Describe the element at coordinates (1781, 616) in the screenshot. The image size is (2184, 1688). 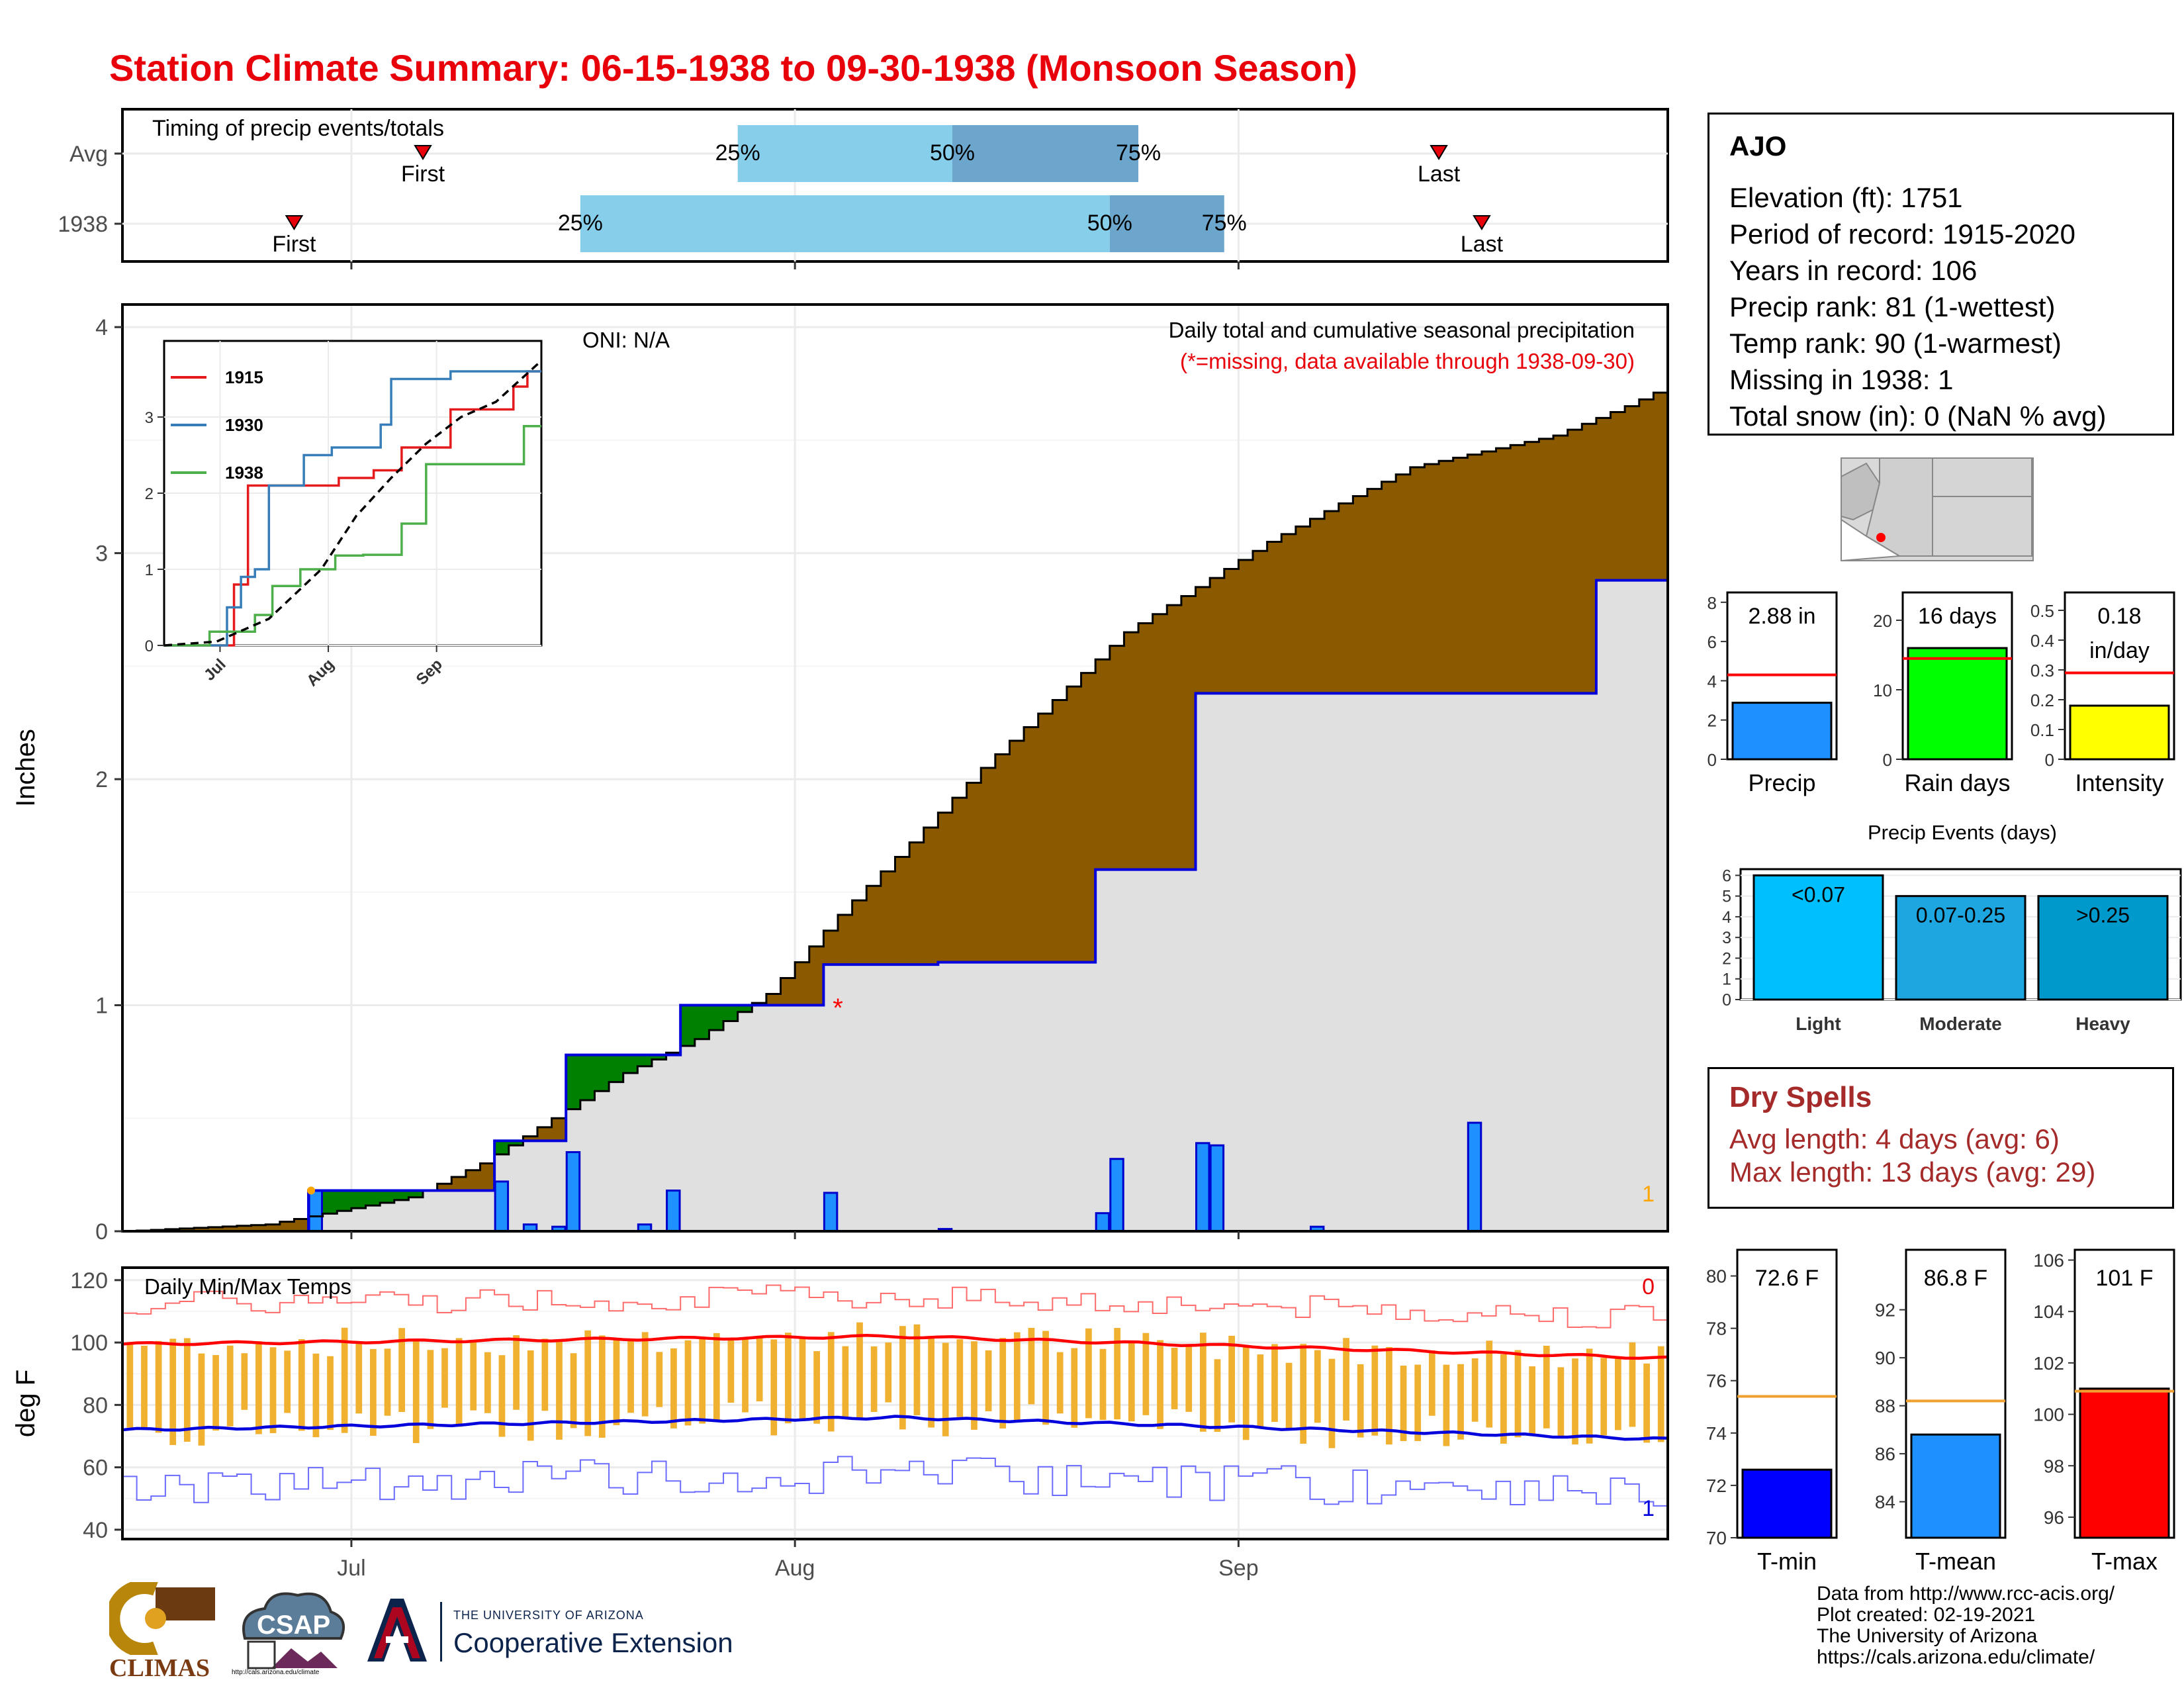
I see `precip-gauge-value: 2.88 in` at that location.